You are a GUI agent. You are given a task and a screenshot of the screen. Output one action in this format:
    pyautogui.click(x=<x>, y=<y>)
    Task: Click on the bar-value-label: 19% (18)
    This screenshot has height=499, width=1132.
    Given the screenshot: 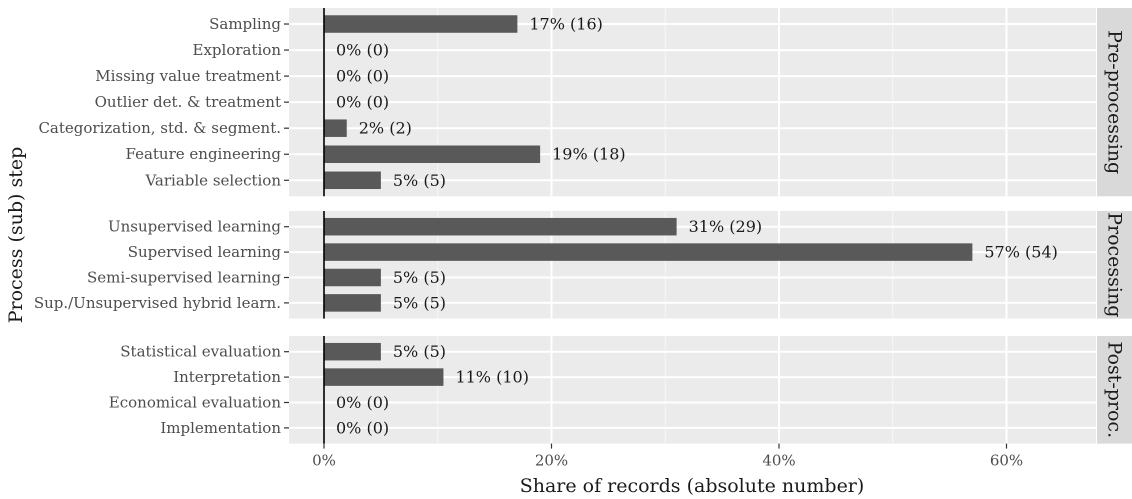 What is the action you would take?
    pyautogui.click(x=589, y=154)
    